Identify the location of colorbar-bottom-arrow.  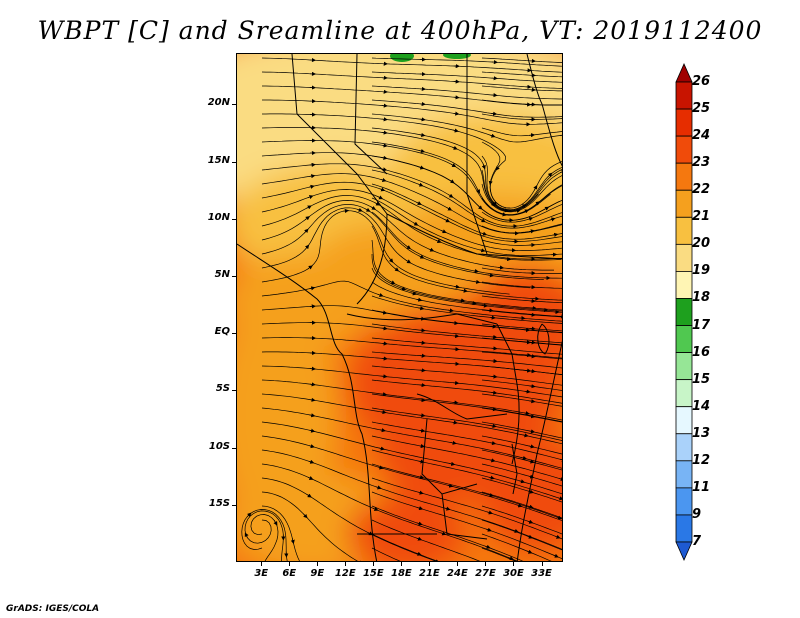
(684, 551).